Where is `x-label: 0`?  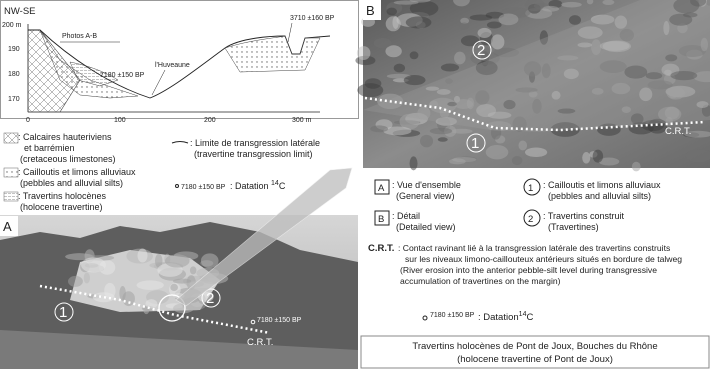
x-label: 0 is located at coordinates (28, 120).